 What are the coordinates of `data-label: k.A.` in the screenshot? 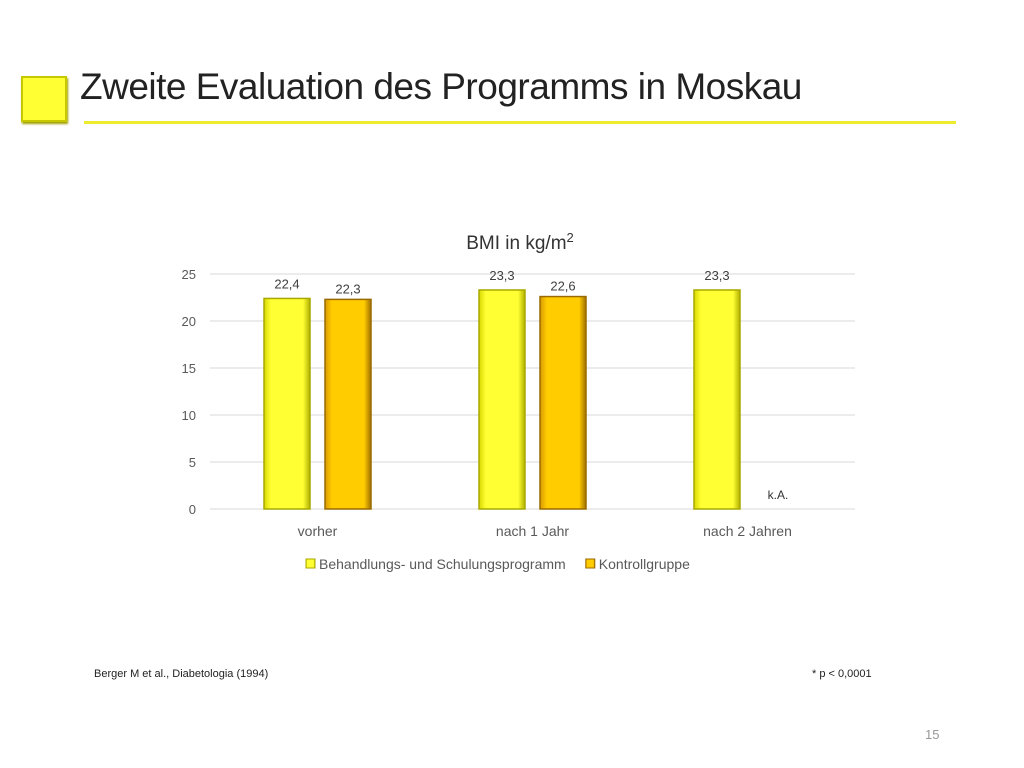 It's located at (778, 495).